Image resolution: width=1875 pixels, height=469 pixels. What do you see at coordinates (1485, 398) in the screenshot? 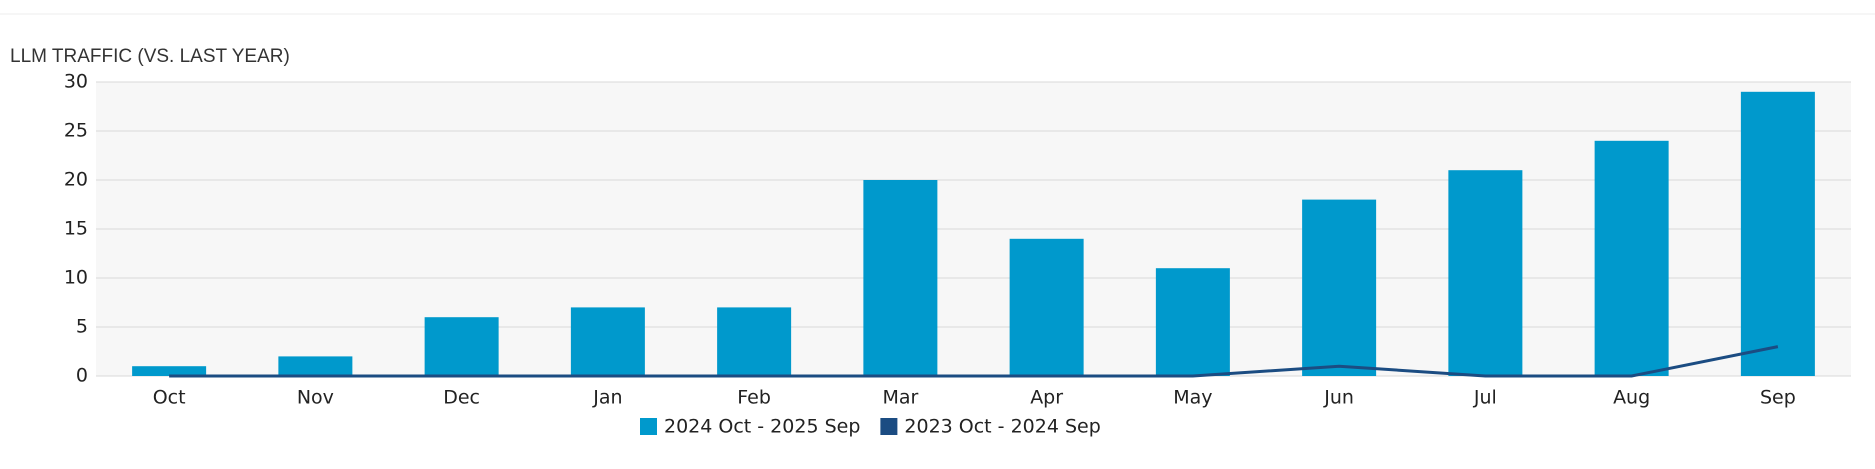
I see `x-tick-label: Jul` at bounding box center [1485, 398].